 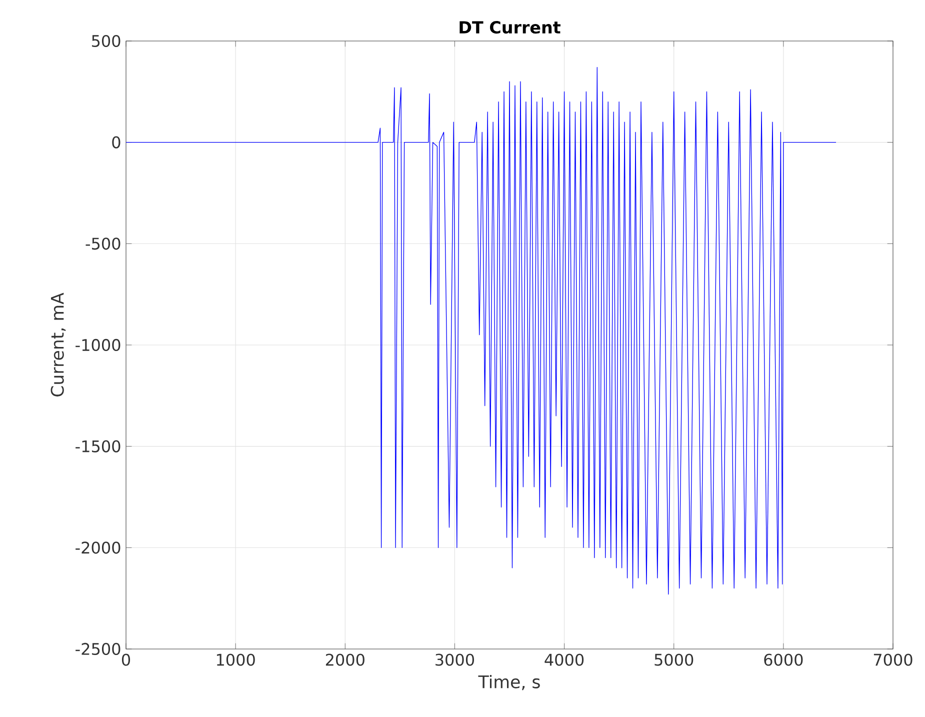 What do you see at coordinates (509, 682) in the screenshot?
I see `x-axis-title: Time, s` at bounding box center [509, 682].